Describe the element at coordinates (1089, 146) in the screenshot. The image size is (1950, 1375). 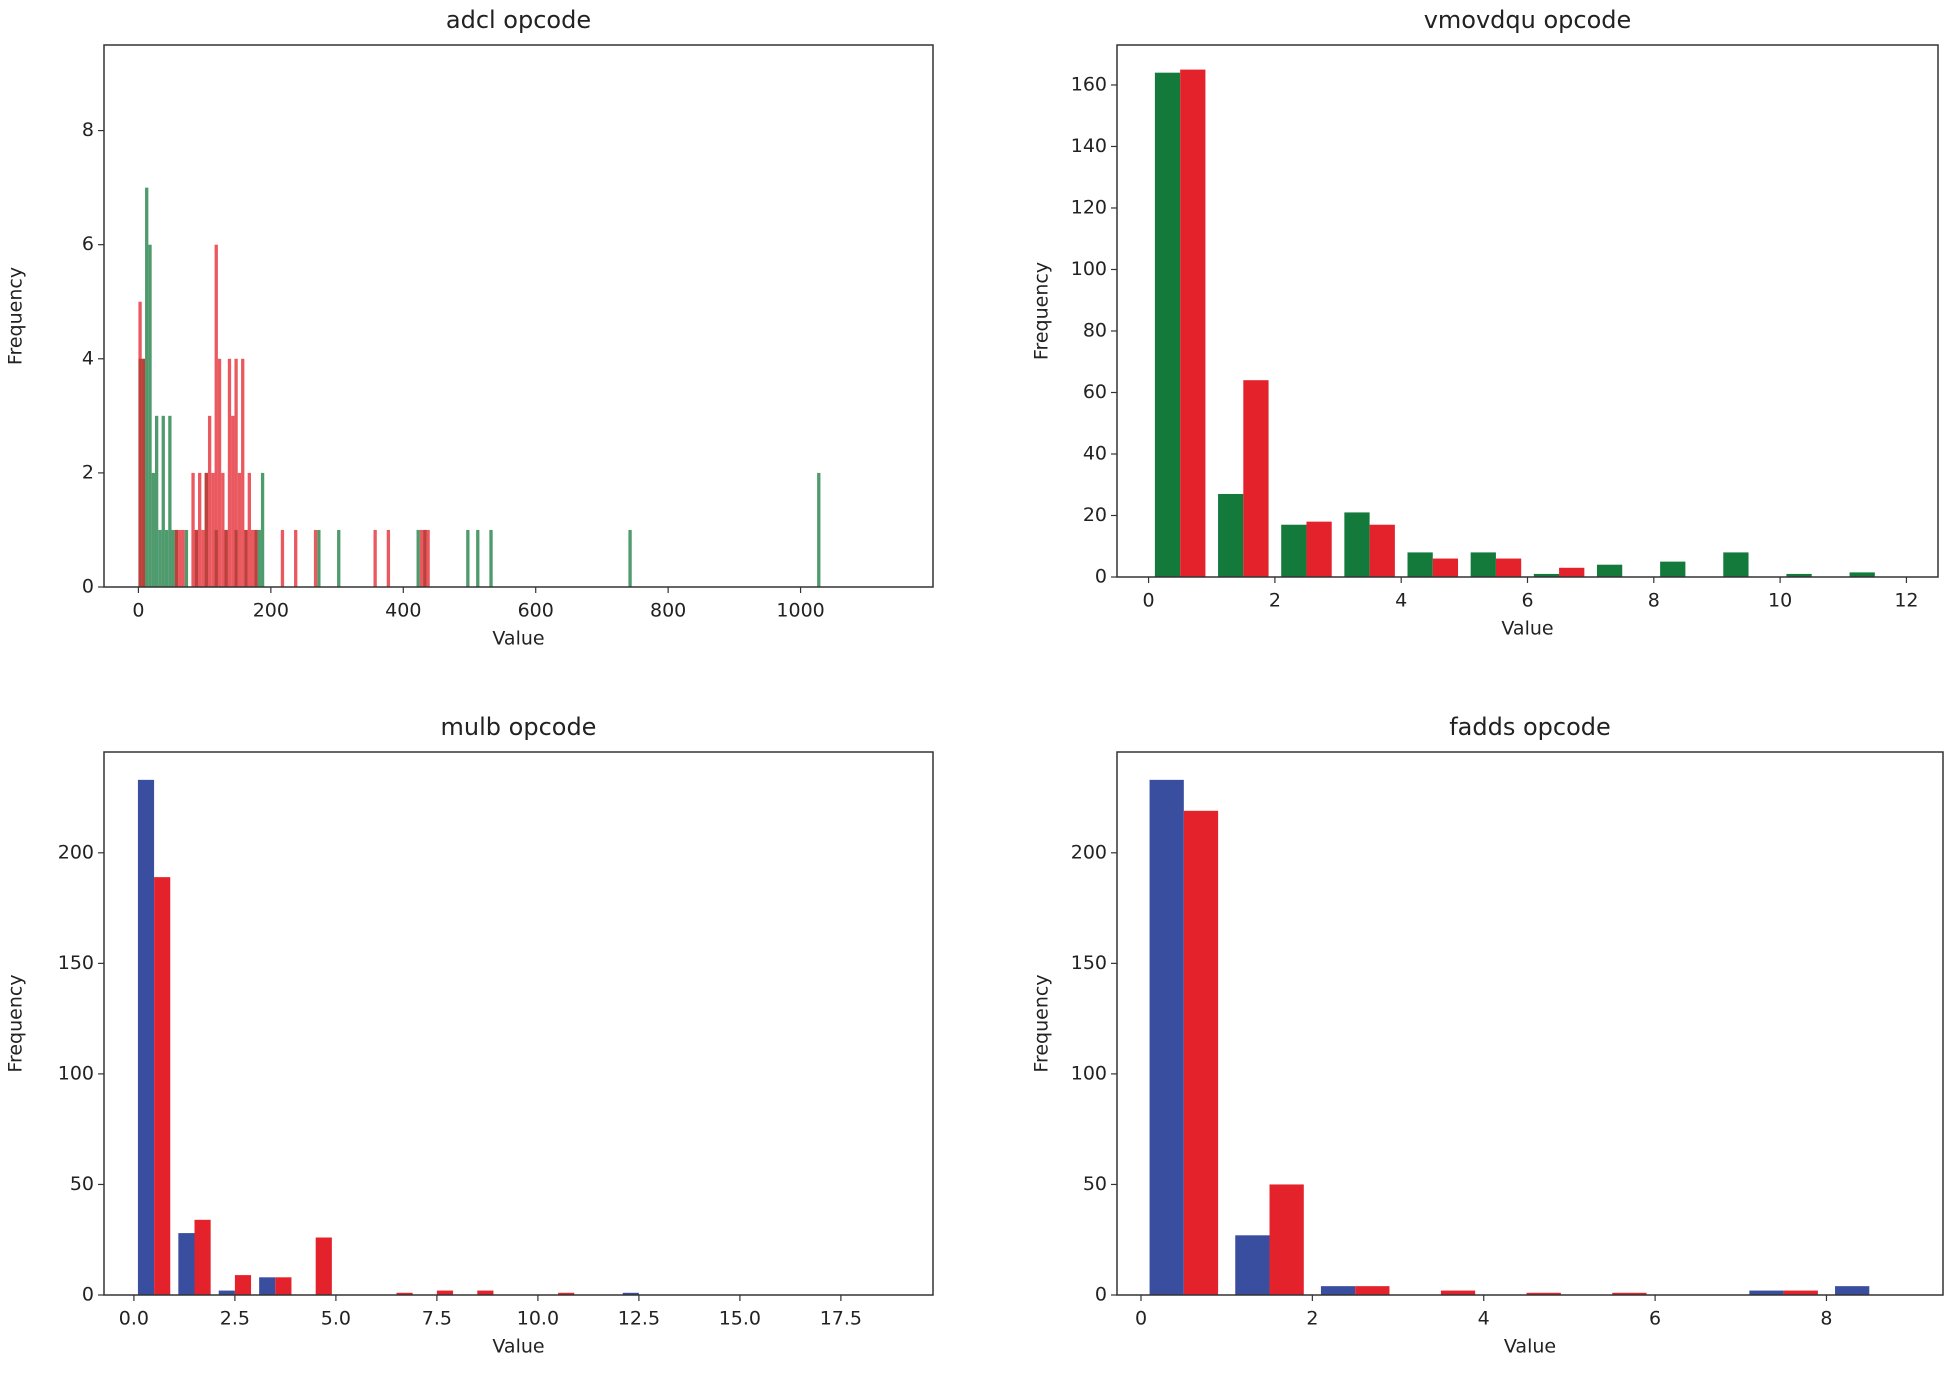
I see `y-tick-label: 140` at that location.